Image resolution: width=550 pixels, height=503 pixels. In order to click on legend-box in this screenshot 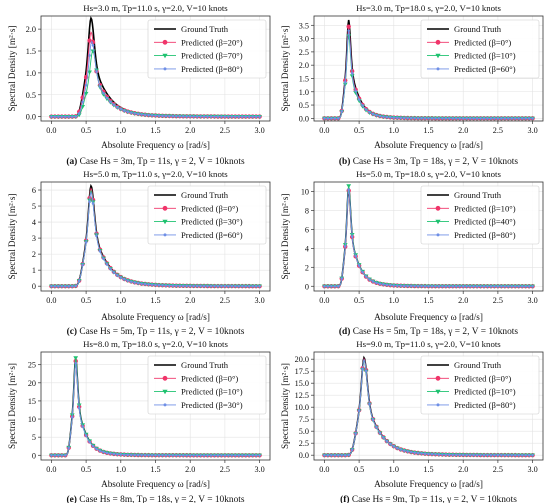, I will do `click(207, 49)`.